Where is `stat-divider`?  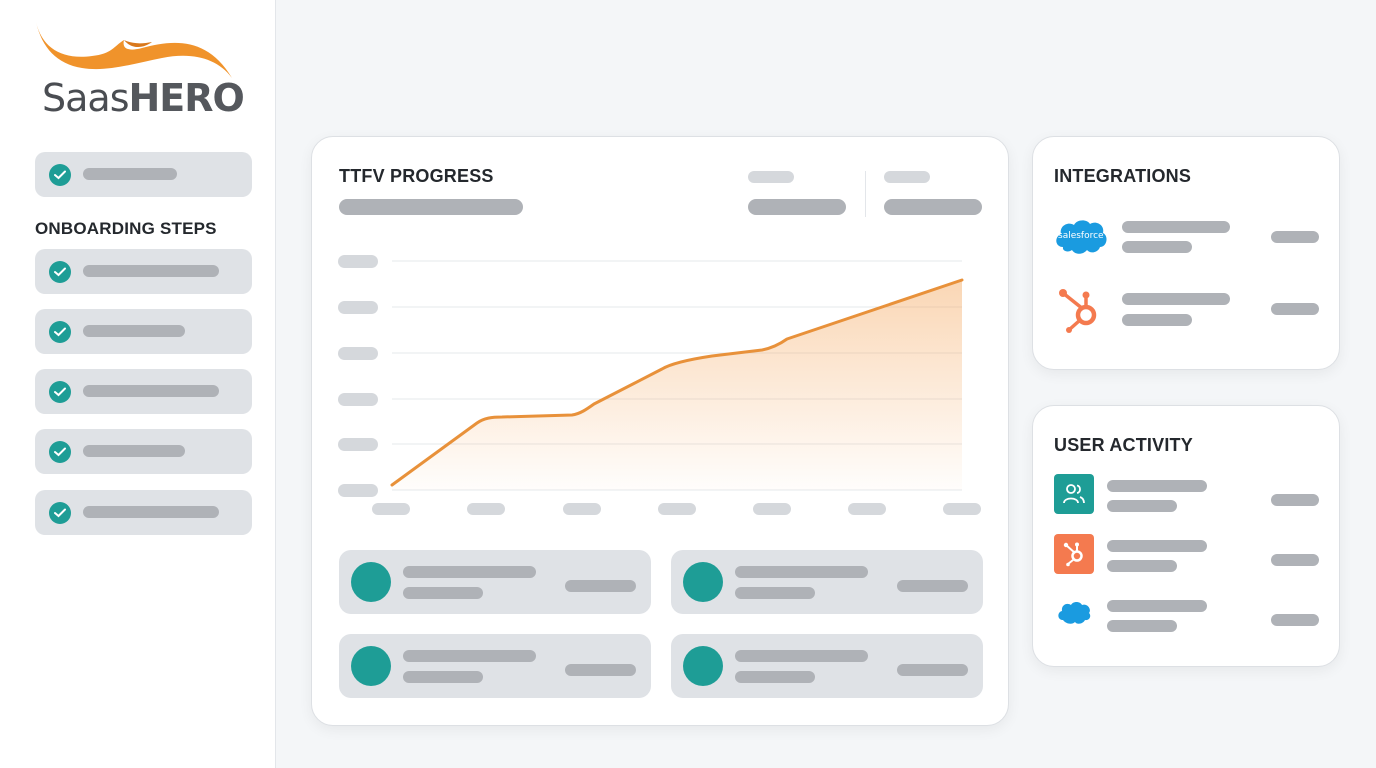
stat-divider is located at coordinates (865, 194).